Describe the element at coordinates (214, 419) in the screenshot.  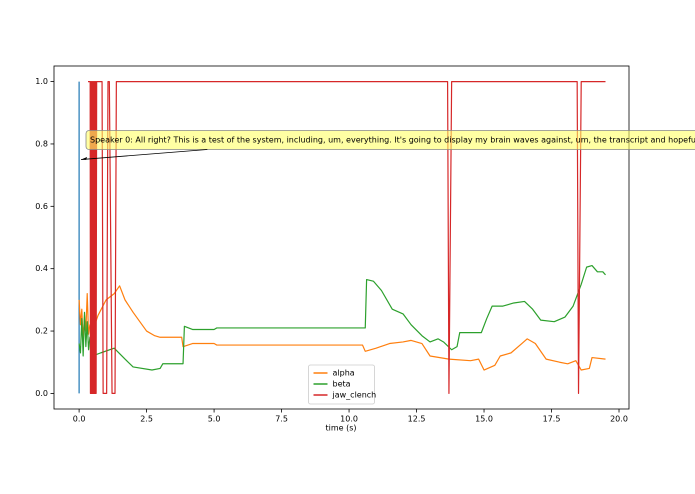
I see `x-tick-label: 5.0` at that location.